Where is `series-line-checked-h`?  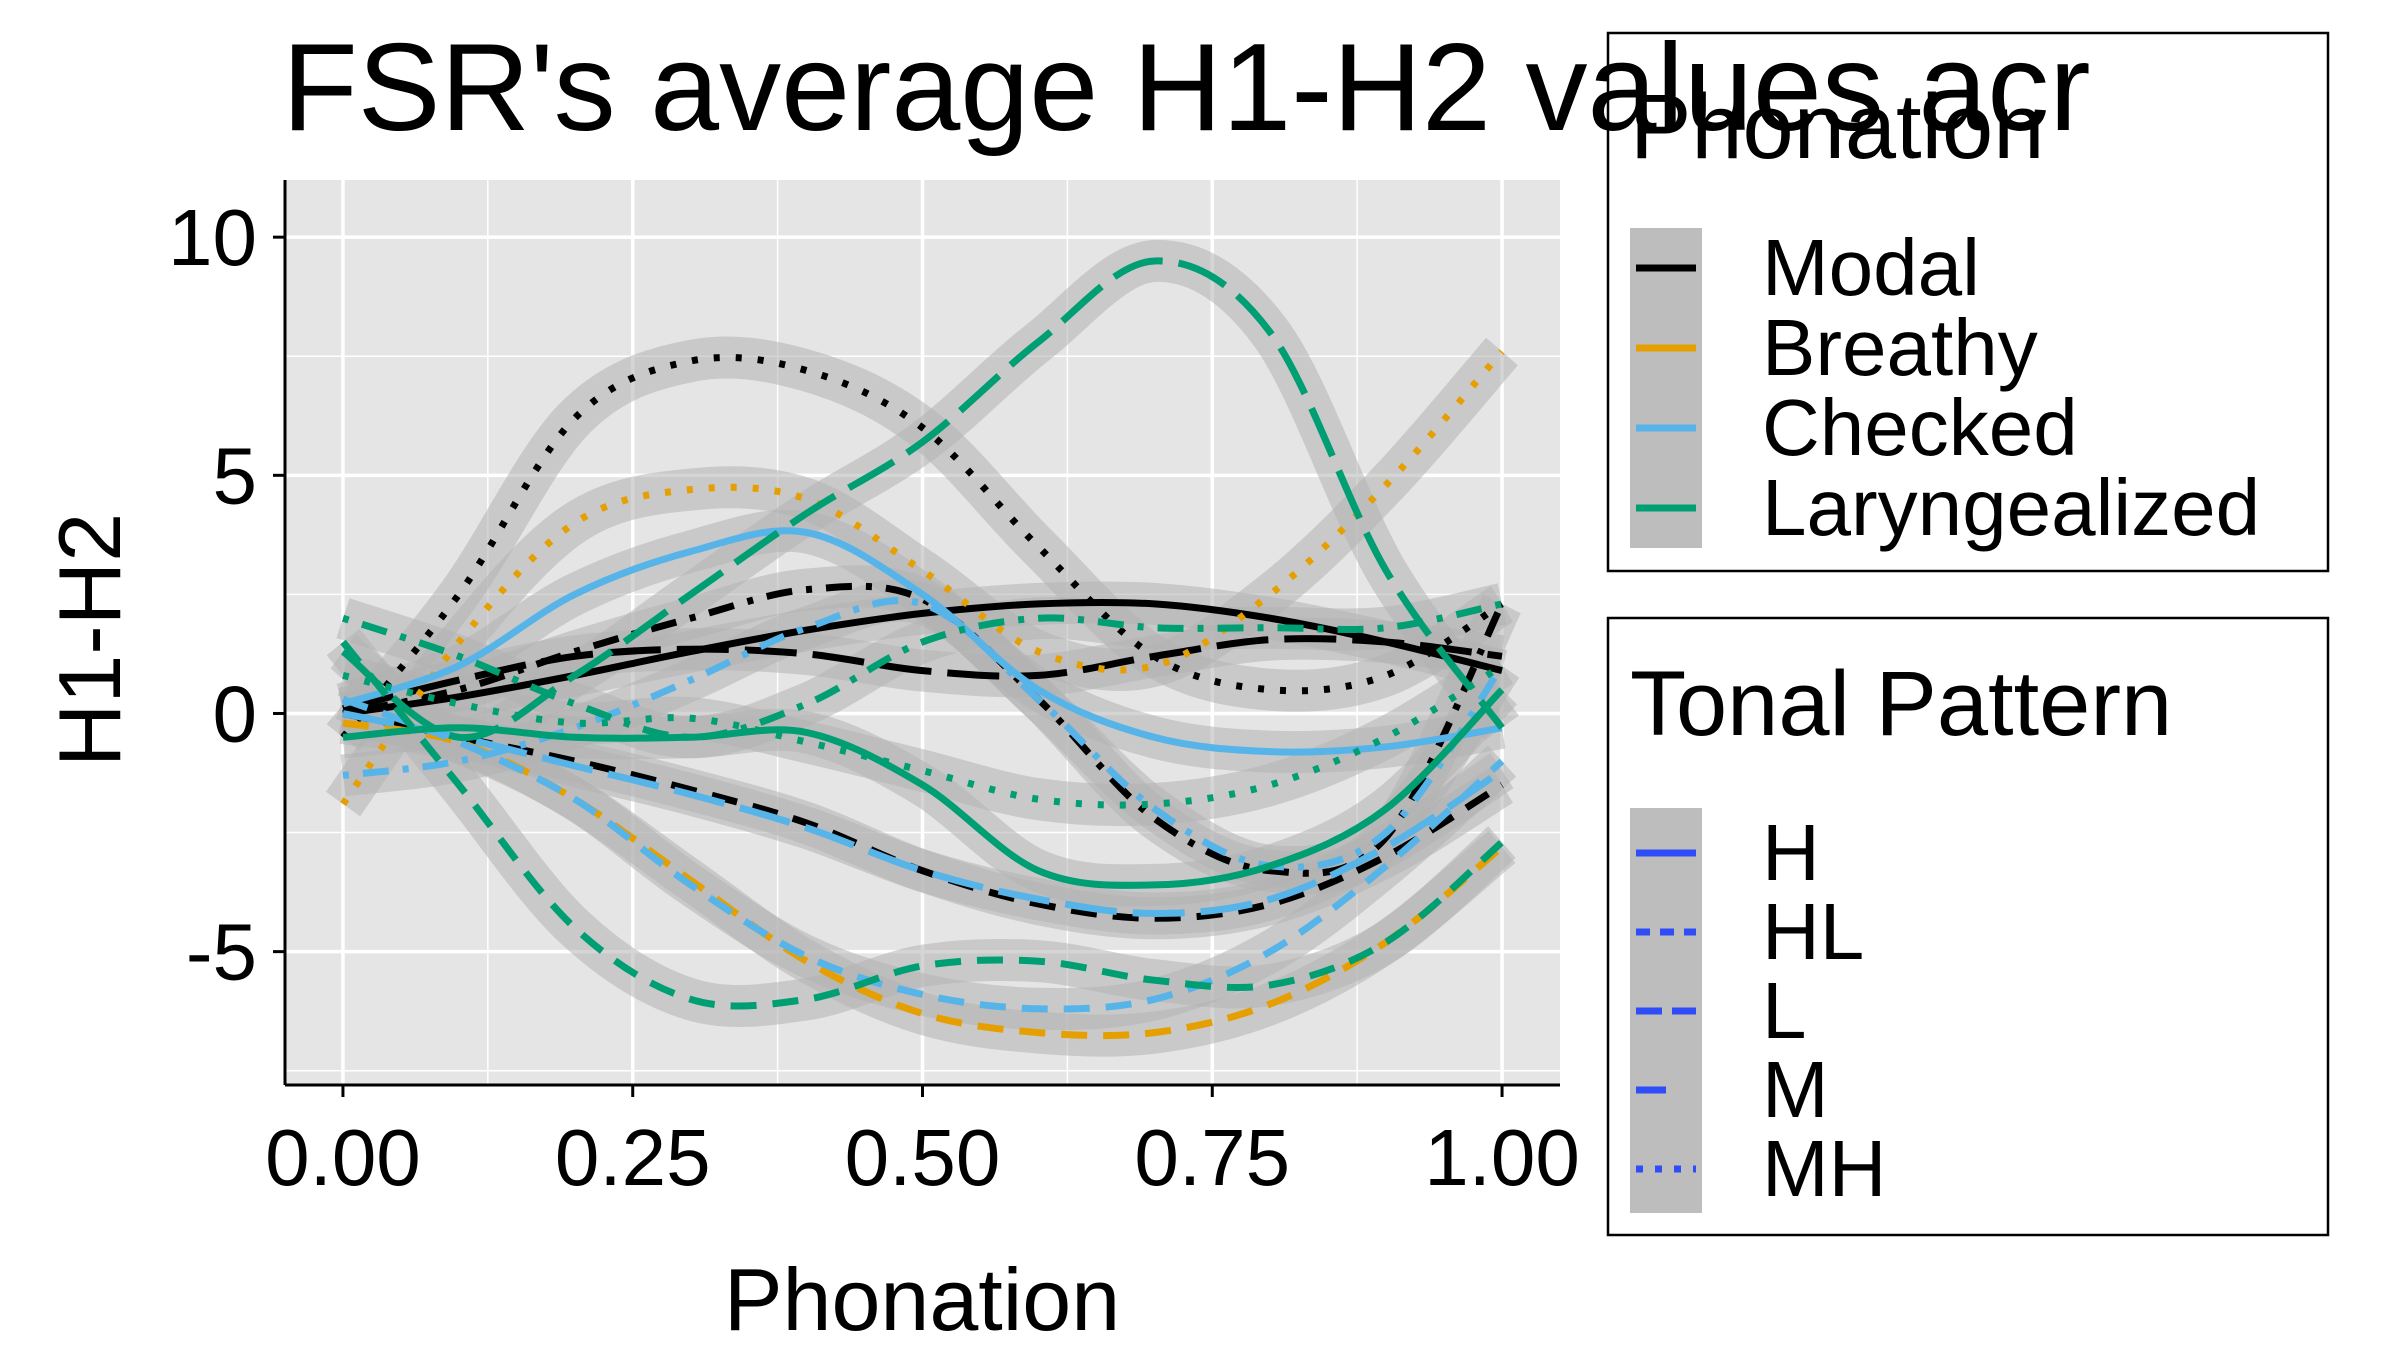
series-line-checked-h is located at coordinates (922, 641).